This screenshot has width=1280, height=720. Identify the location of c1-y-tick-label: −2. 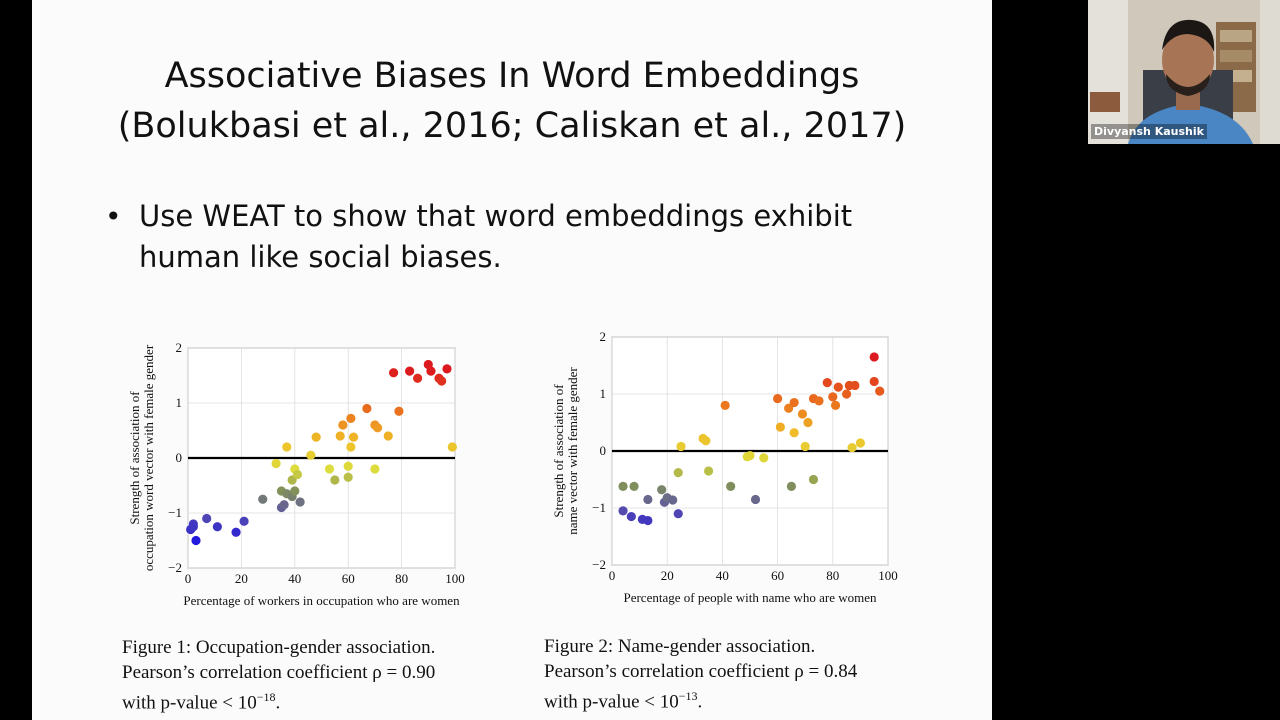
(175, 567).